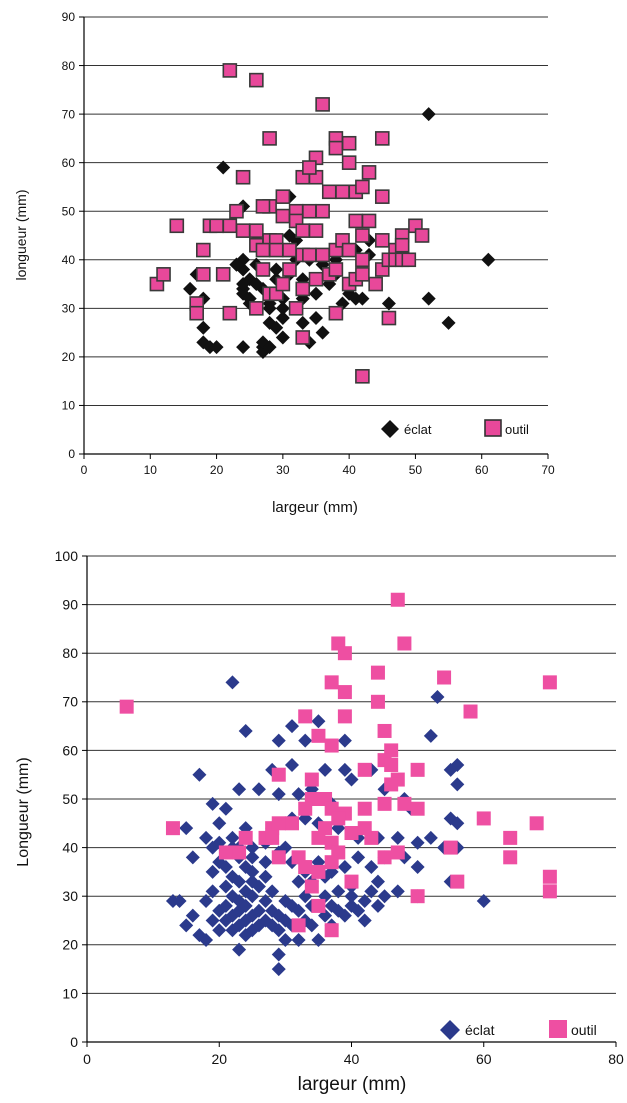  I want to click on y-tick-label: 50, so click(70, 799).